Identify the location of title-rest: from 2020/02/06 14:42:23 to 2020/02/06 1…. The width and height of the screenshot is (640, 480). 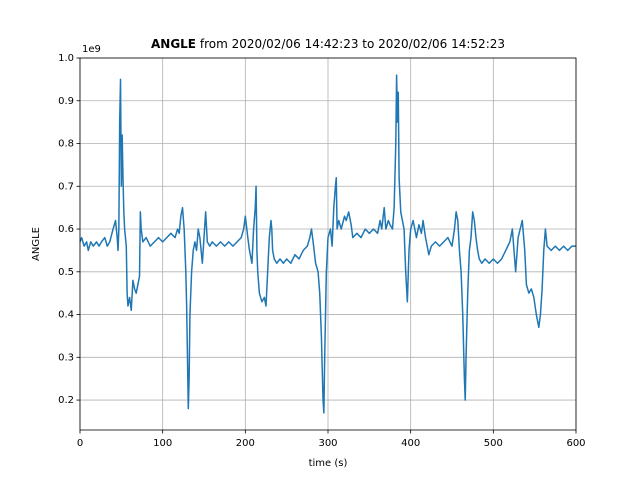
(352, 44).